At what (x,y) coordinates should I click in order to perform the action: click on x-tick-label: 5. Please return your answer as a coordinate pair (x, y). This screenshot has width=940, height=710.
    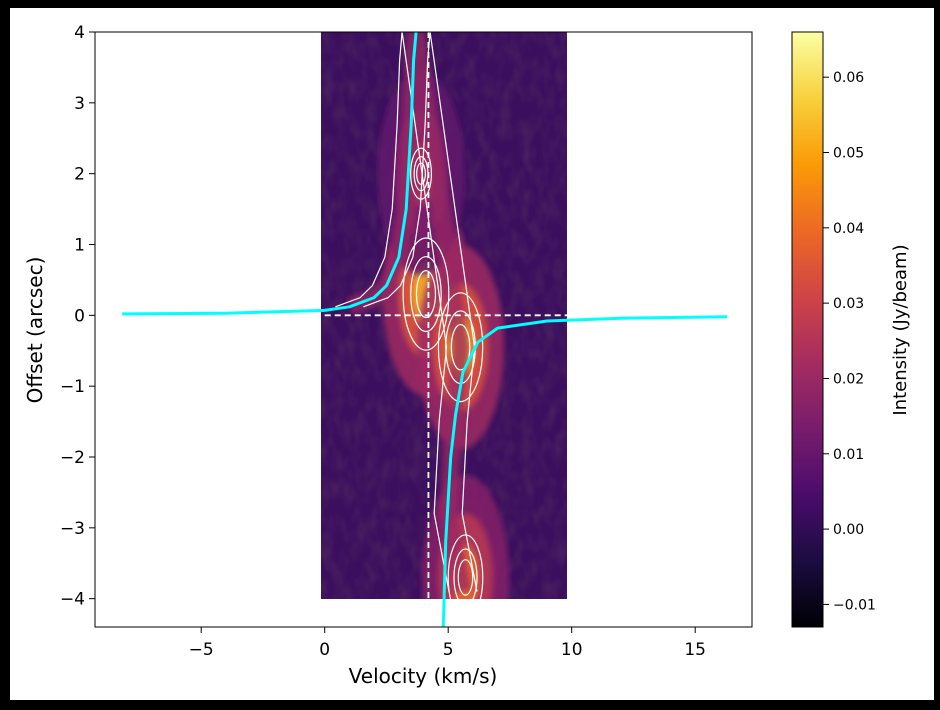
    Looking at the image, I should click on (448, 650).